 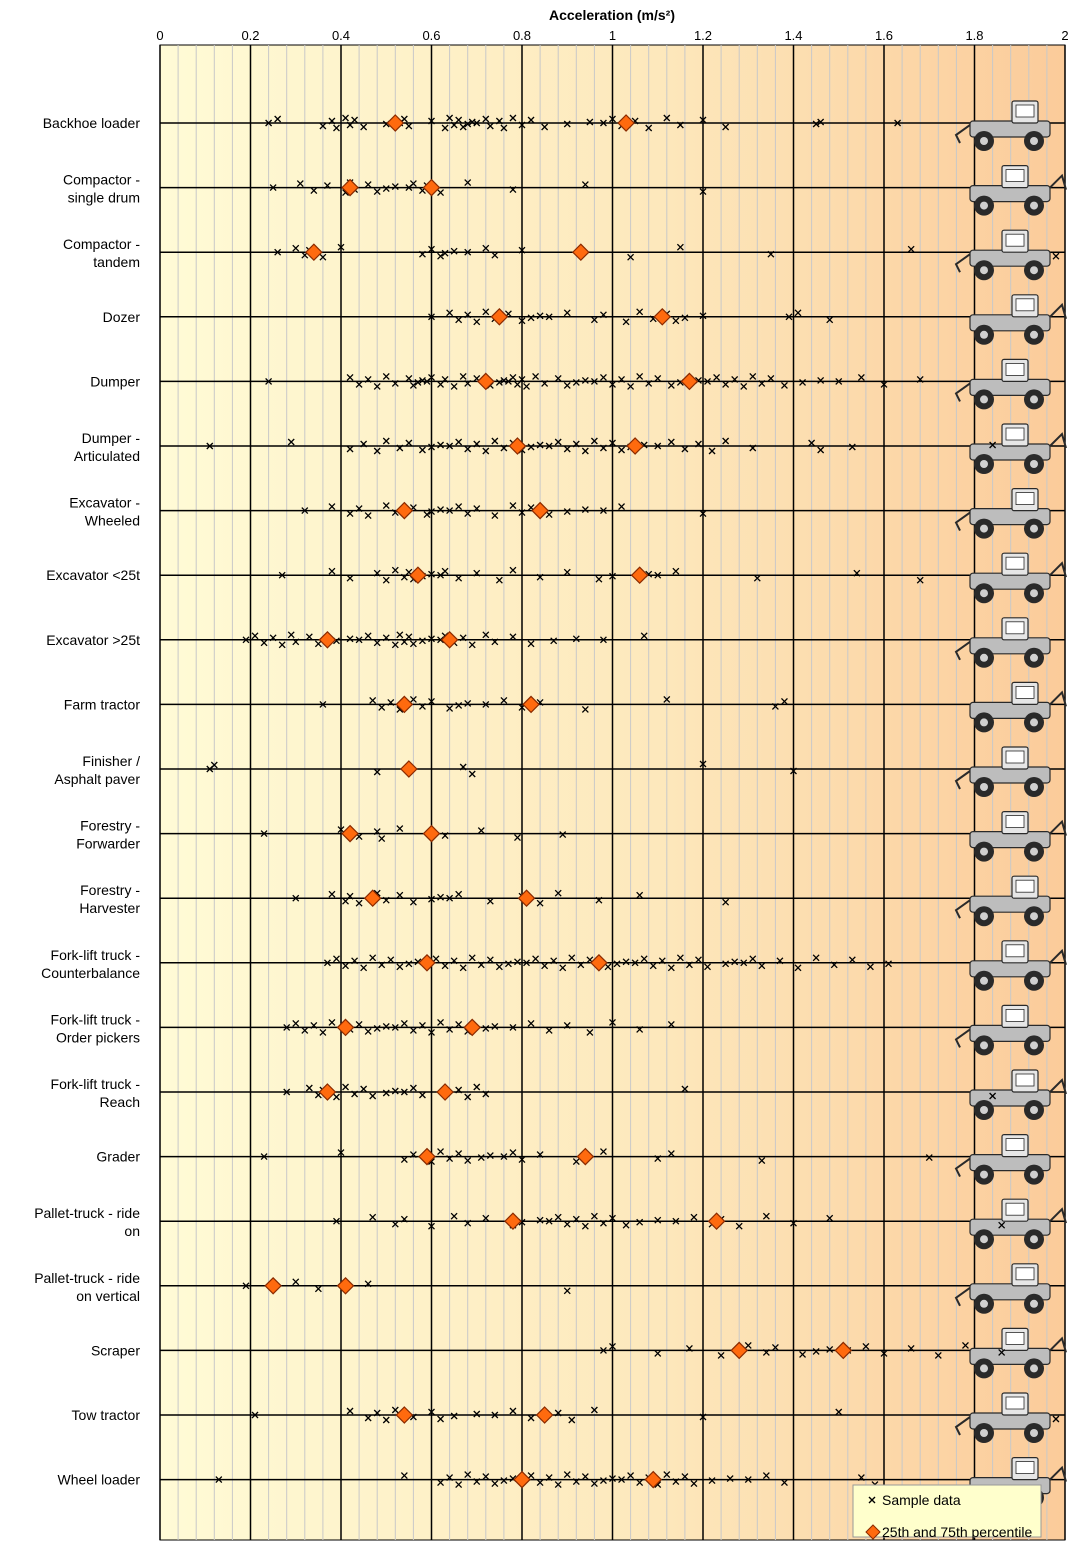 What do you see at coordinates (93, 640) in the screenshot?
I see `category-label: Excavator >25t` at bounding box center [93, 640].